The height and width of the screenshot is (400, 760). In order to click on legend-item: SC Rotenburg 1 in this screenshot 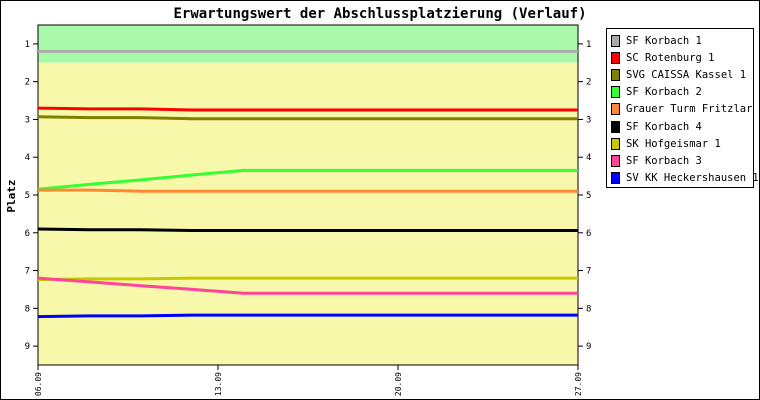, I will do `click(680, 57)`.